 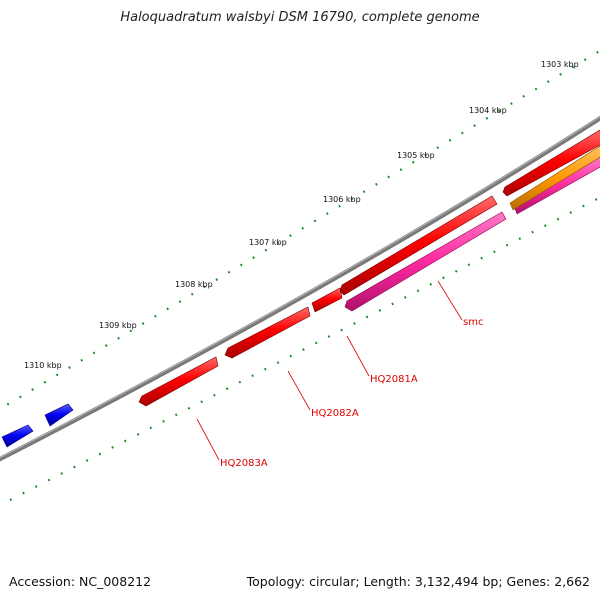 I want to click on gene-feature-orange, so click(x=554, y=178).